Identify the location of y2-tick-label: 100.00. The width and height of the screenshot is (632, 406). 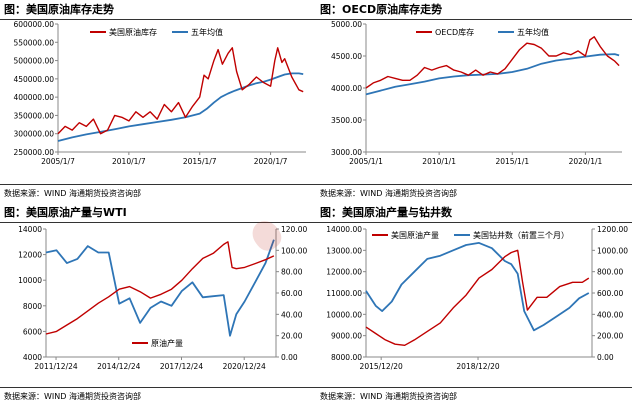
(294, 250).